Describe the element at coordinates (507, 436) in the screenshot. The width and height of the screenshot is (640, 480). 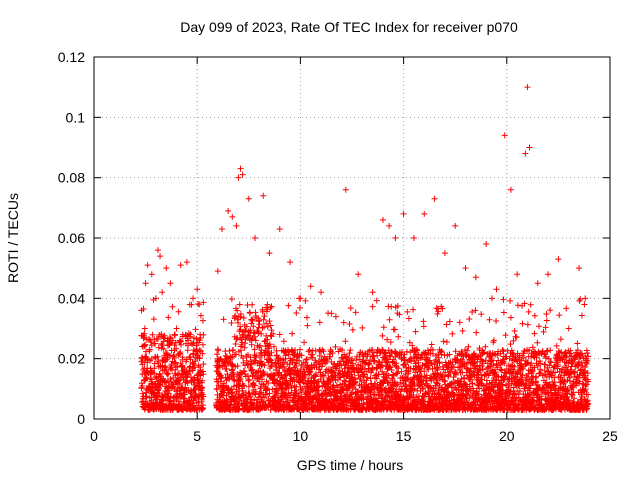
I see `x-tick-label: 20` at that location.